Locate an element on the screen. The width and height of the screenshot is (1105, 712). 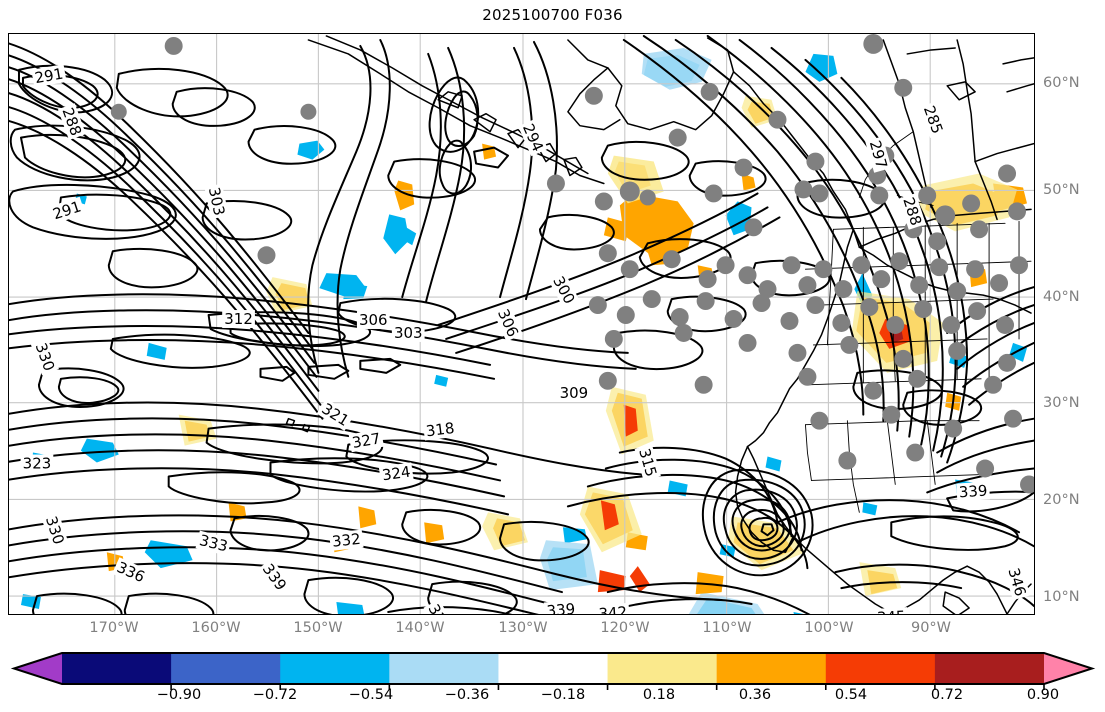
contour-label-text: 327 is located at coordinates (366, 440).